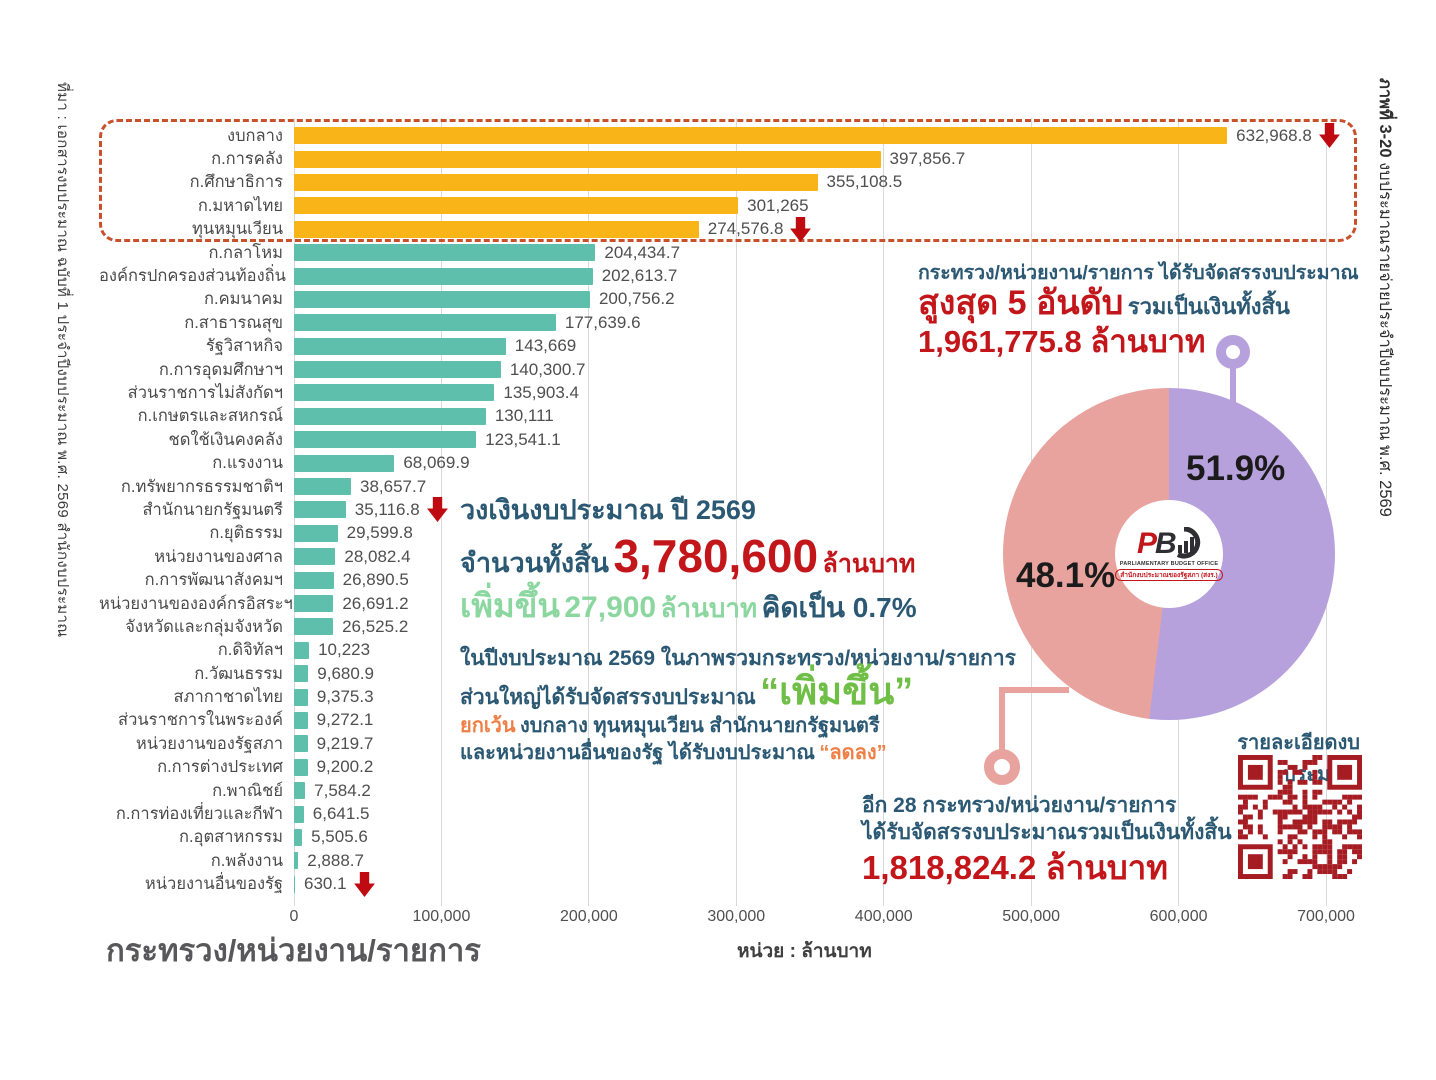 This screenshot has height=1080, width=1436. What do you see at coordinates (345, 743) in the screenshot?
I see `bar-value: 9,219.7` at bounding box center [345, 743].